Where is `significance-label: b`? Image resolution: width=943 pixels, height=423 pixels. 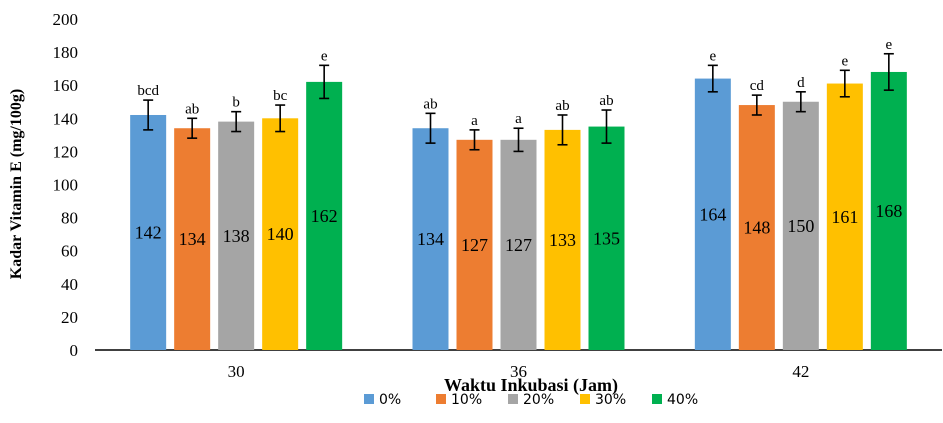
significance-label: b is located at coordinates (236, 103).